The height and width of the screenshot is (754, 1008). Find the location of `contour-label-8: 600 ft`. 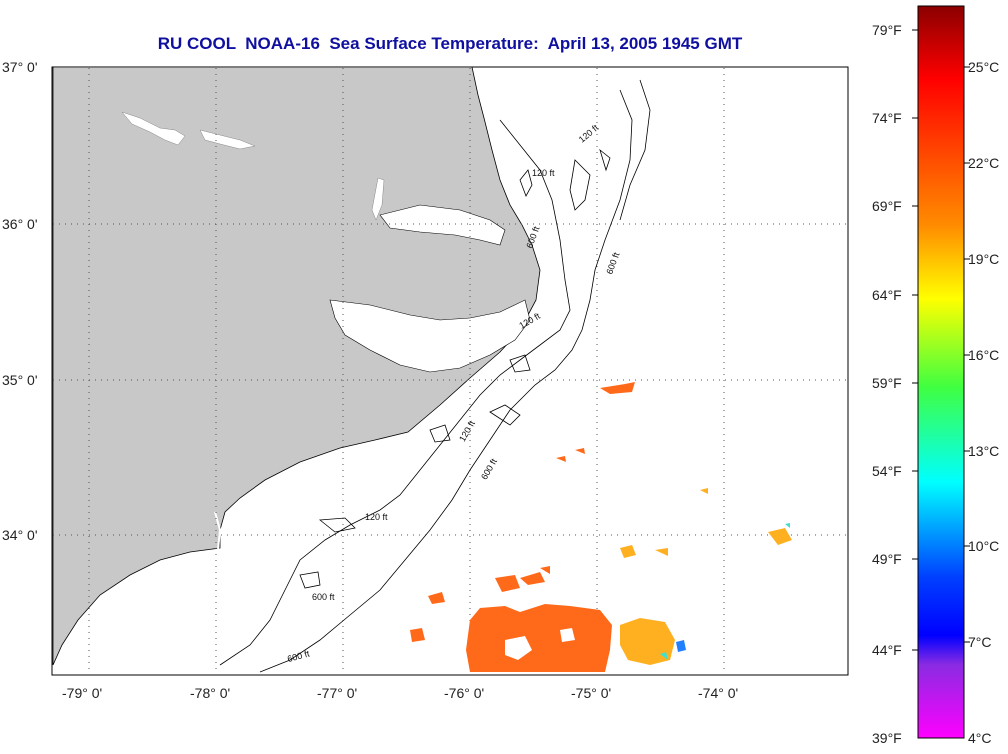

contour-label-8: 600 ft is located at coordinates (323, 597).